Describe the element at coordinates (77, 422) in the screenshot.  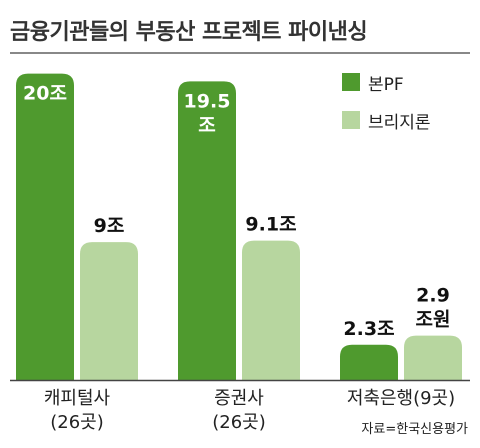
I see `category-sublabel-0: (26곳)` at that location.